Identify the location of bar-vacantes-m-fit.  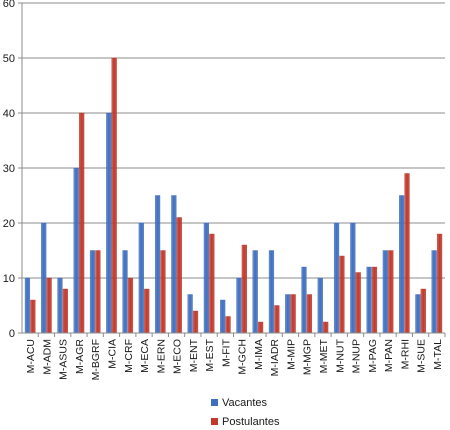
(223, 316).